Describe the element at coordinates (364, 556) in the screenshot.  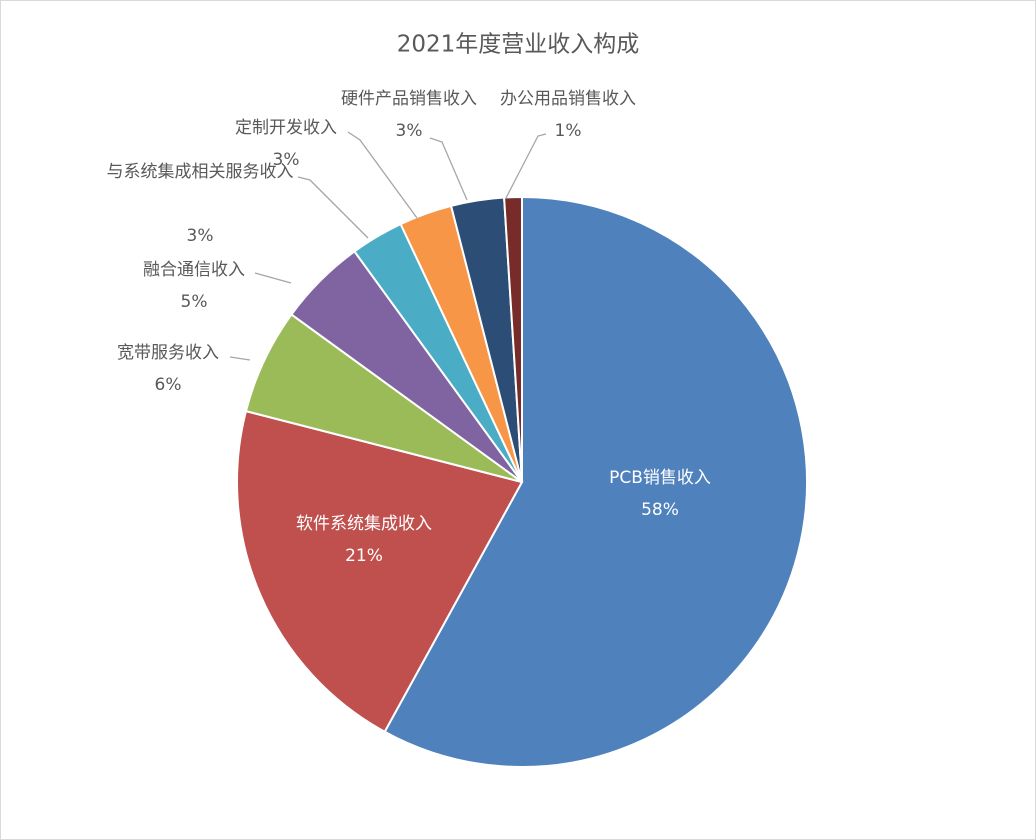
I see `slice-value-label: 21%` at that location.